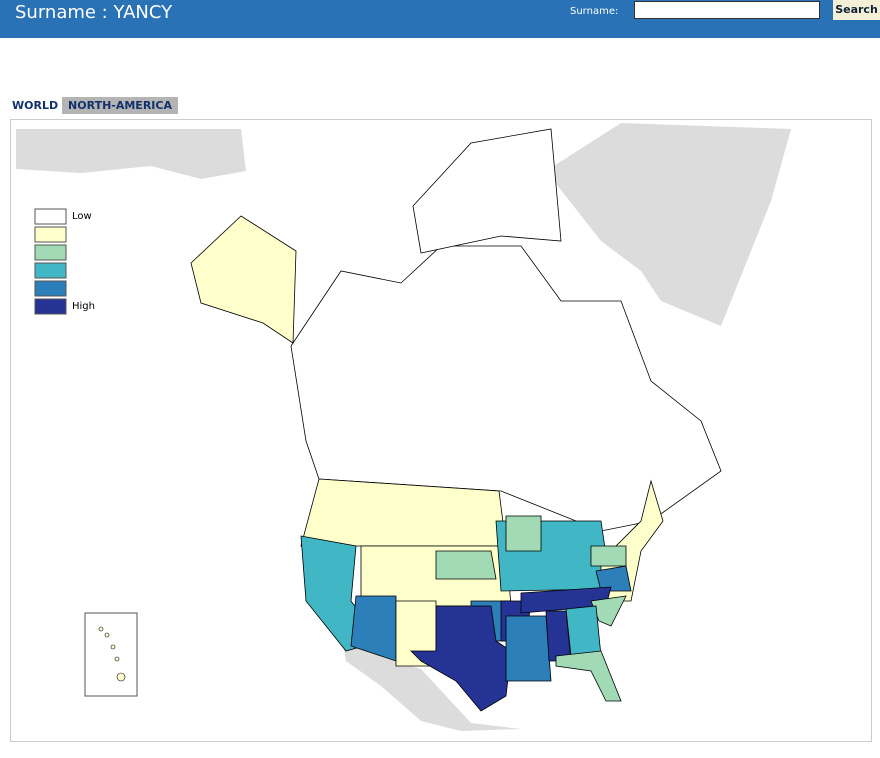 The width and height of the screenshot is (880, 758). I want to click on search-button: Search, so click(856, 10).